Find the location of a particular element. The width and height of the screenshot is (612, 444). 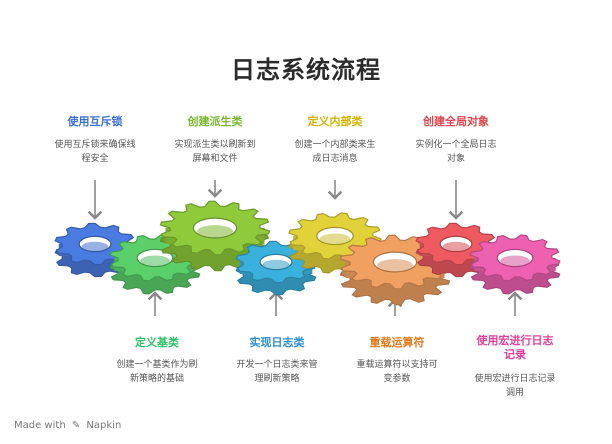

footer-brand: Napkin is located at coordinates (104, 425).